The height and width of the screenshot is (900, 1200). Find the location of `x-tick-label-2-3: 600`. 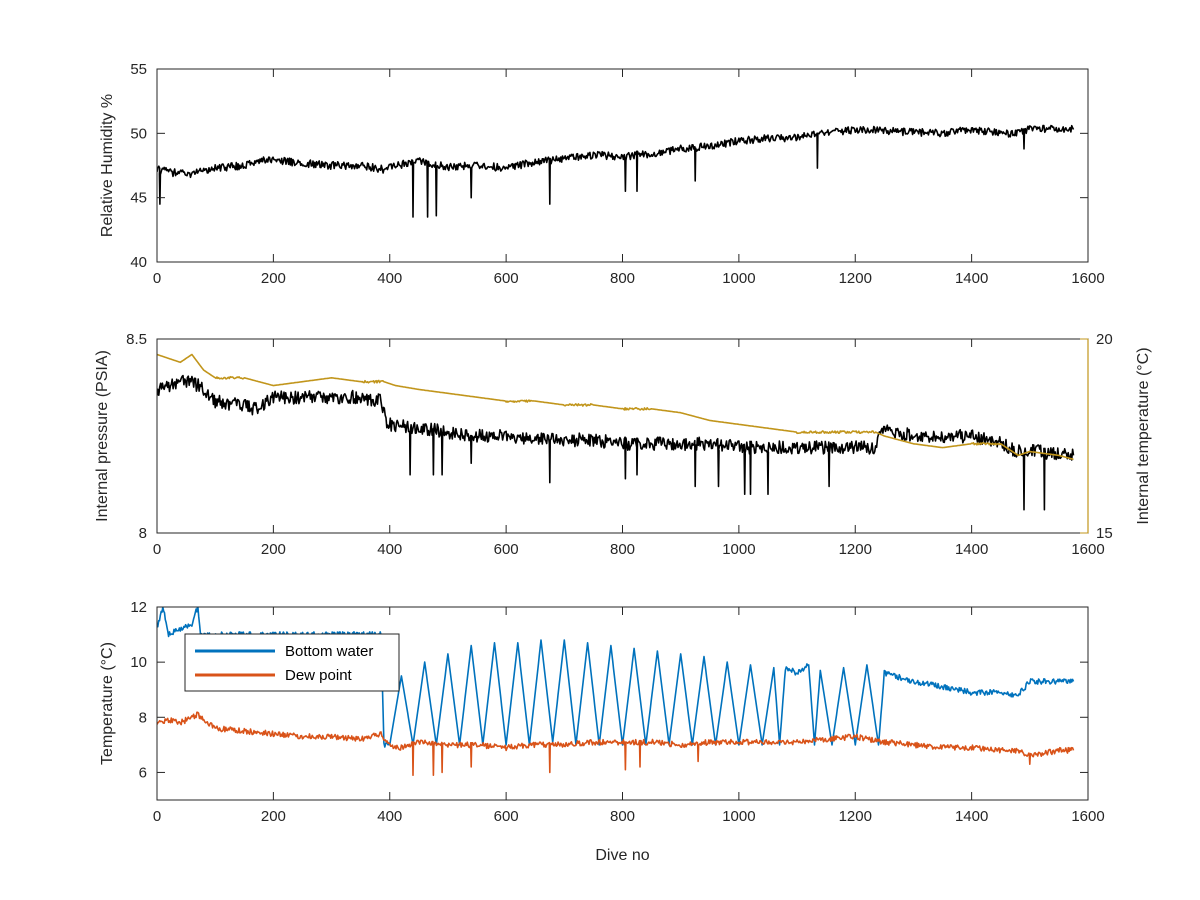

x-tick-label-2-3: 600 is located at coordinates (506, 816).